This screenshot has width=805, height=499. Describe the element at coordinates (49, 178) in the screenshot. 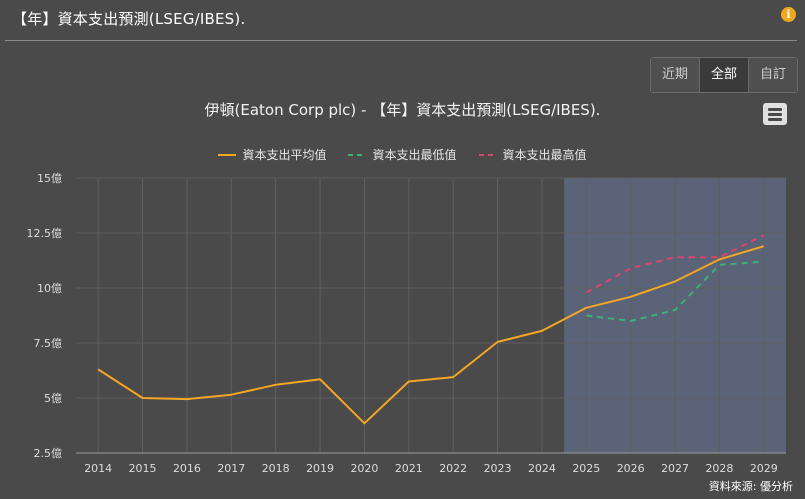

I see `y-tick-label: 15億` at that location.